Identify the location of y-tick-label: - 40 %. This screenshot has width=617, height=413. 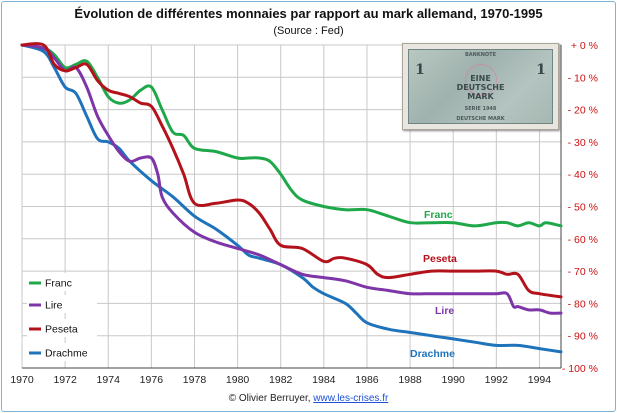
(583, 175).